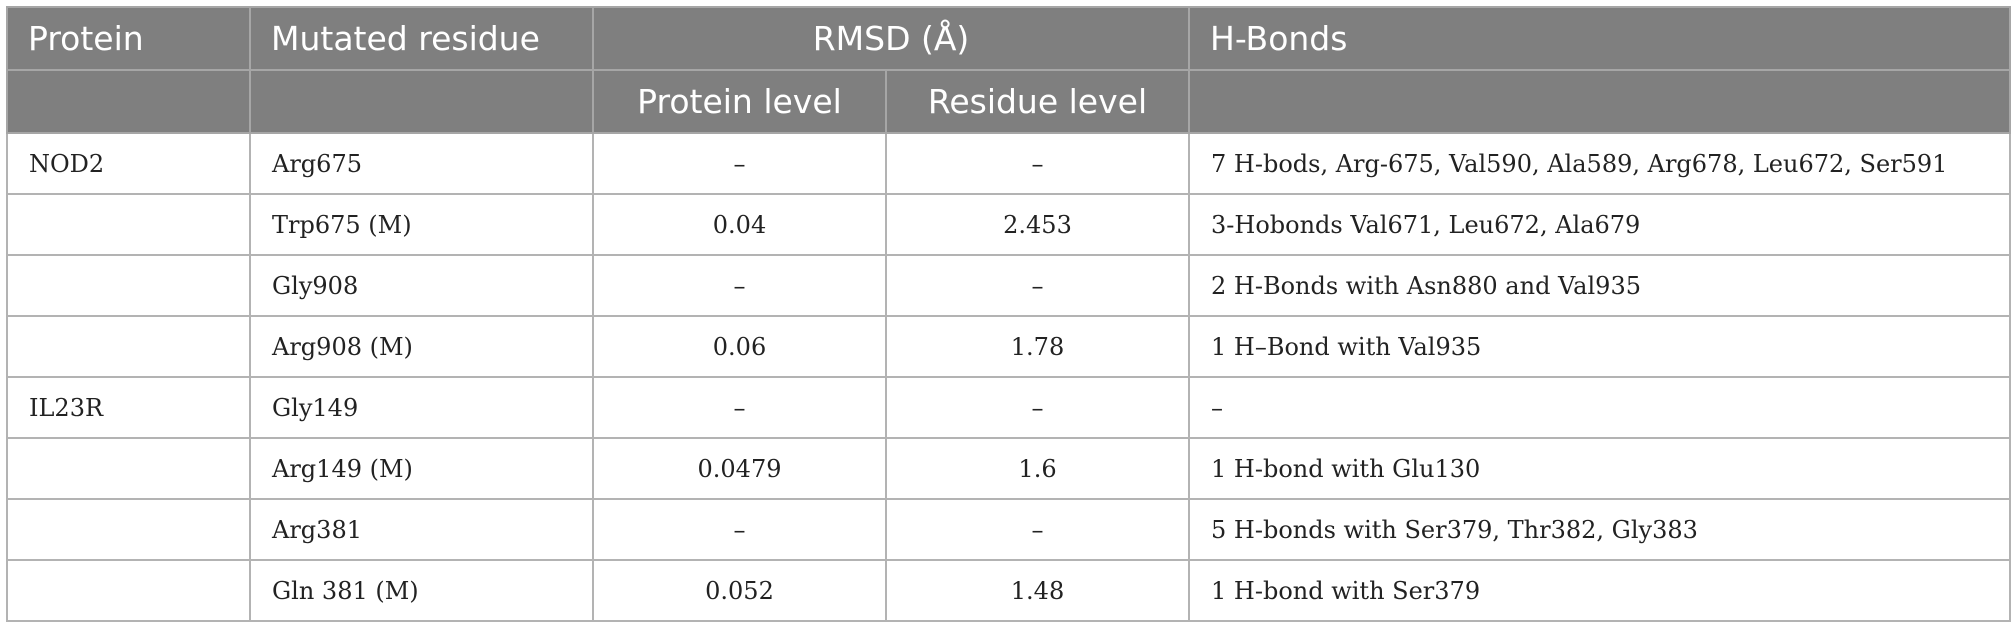  What do you see at coordinates (421, 163) in the screenshot?
I see `cell-residue: Arg675` at bounding box center [421, 163].